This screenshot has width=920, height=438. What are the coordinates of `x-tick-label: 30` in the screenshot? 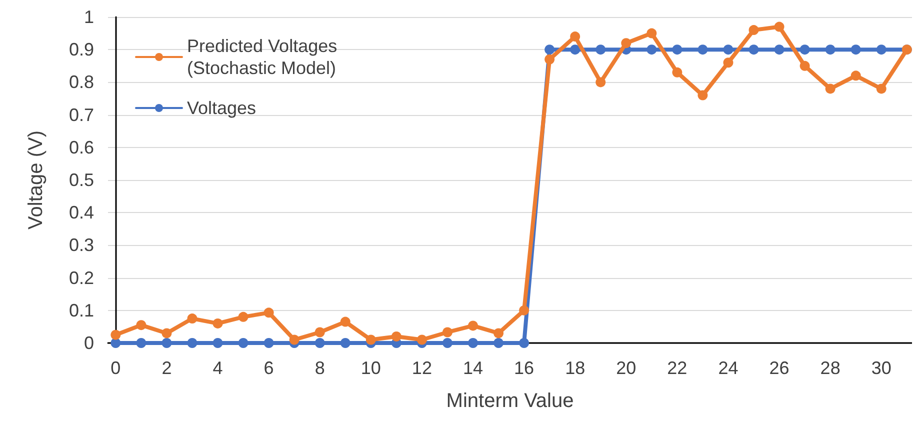 It's located at (881, 368).